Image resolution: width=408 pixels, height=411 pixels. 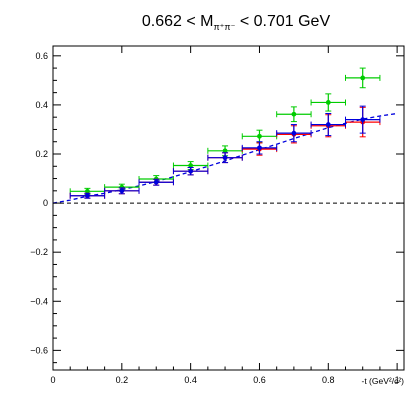 What do you see at coordinates (328, 380) in the screenshot?
I see `x-tick-label-0-8: 0.8` at bounding box center [328, 380].